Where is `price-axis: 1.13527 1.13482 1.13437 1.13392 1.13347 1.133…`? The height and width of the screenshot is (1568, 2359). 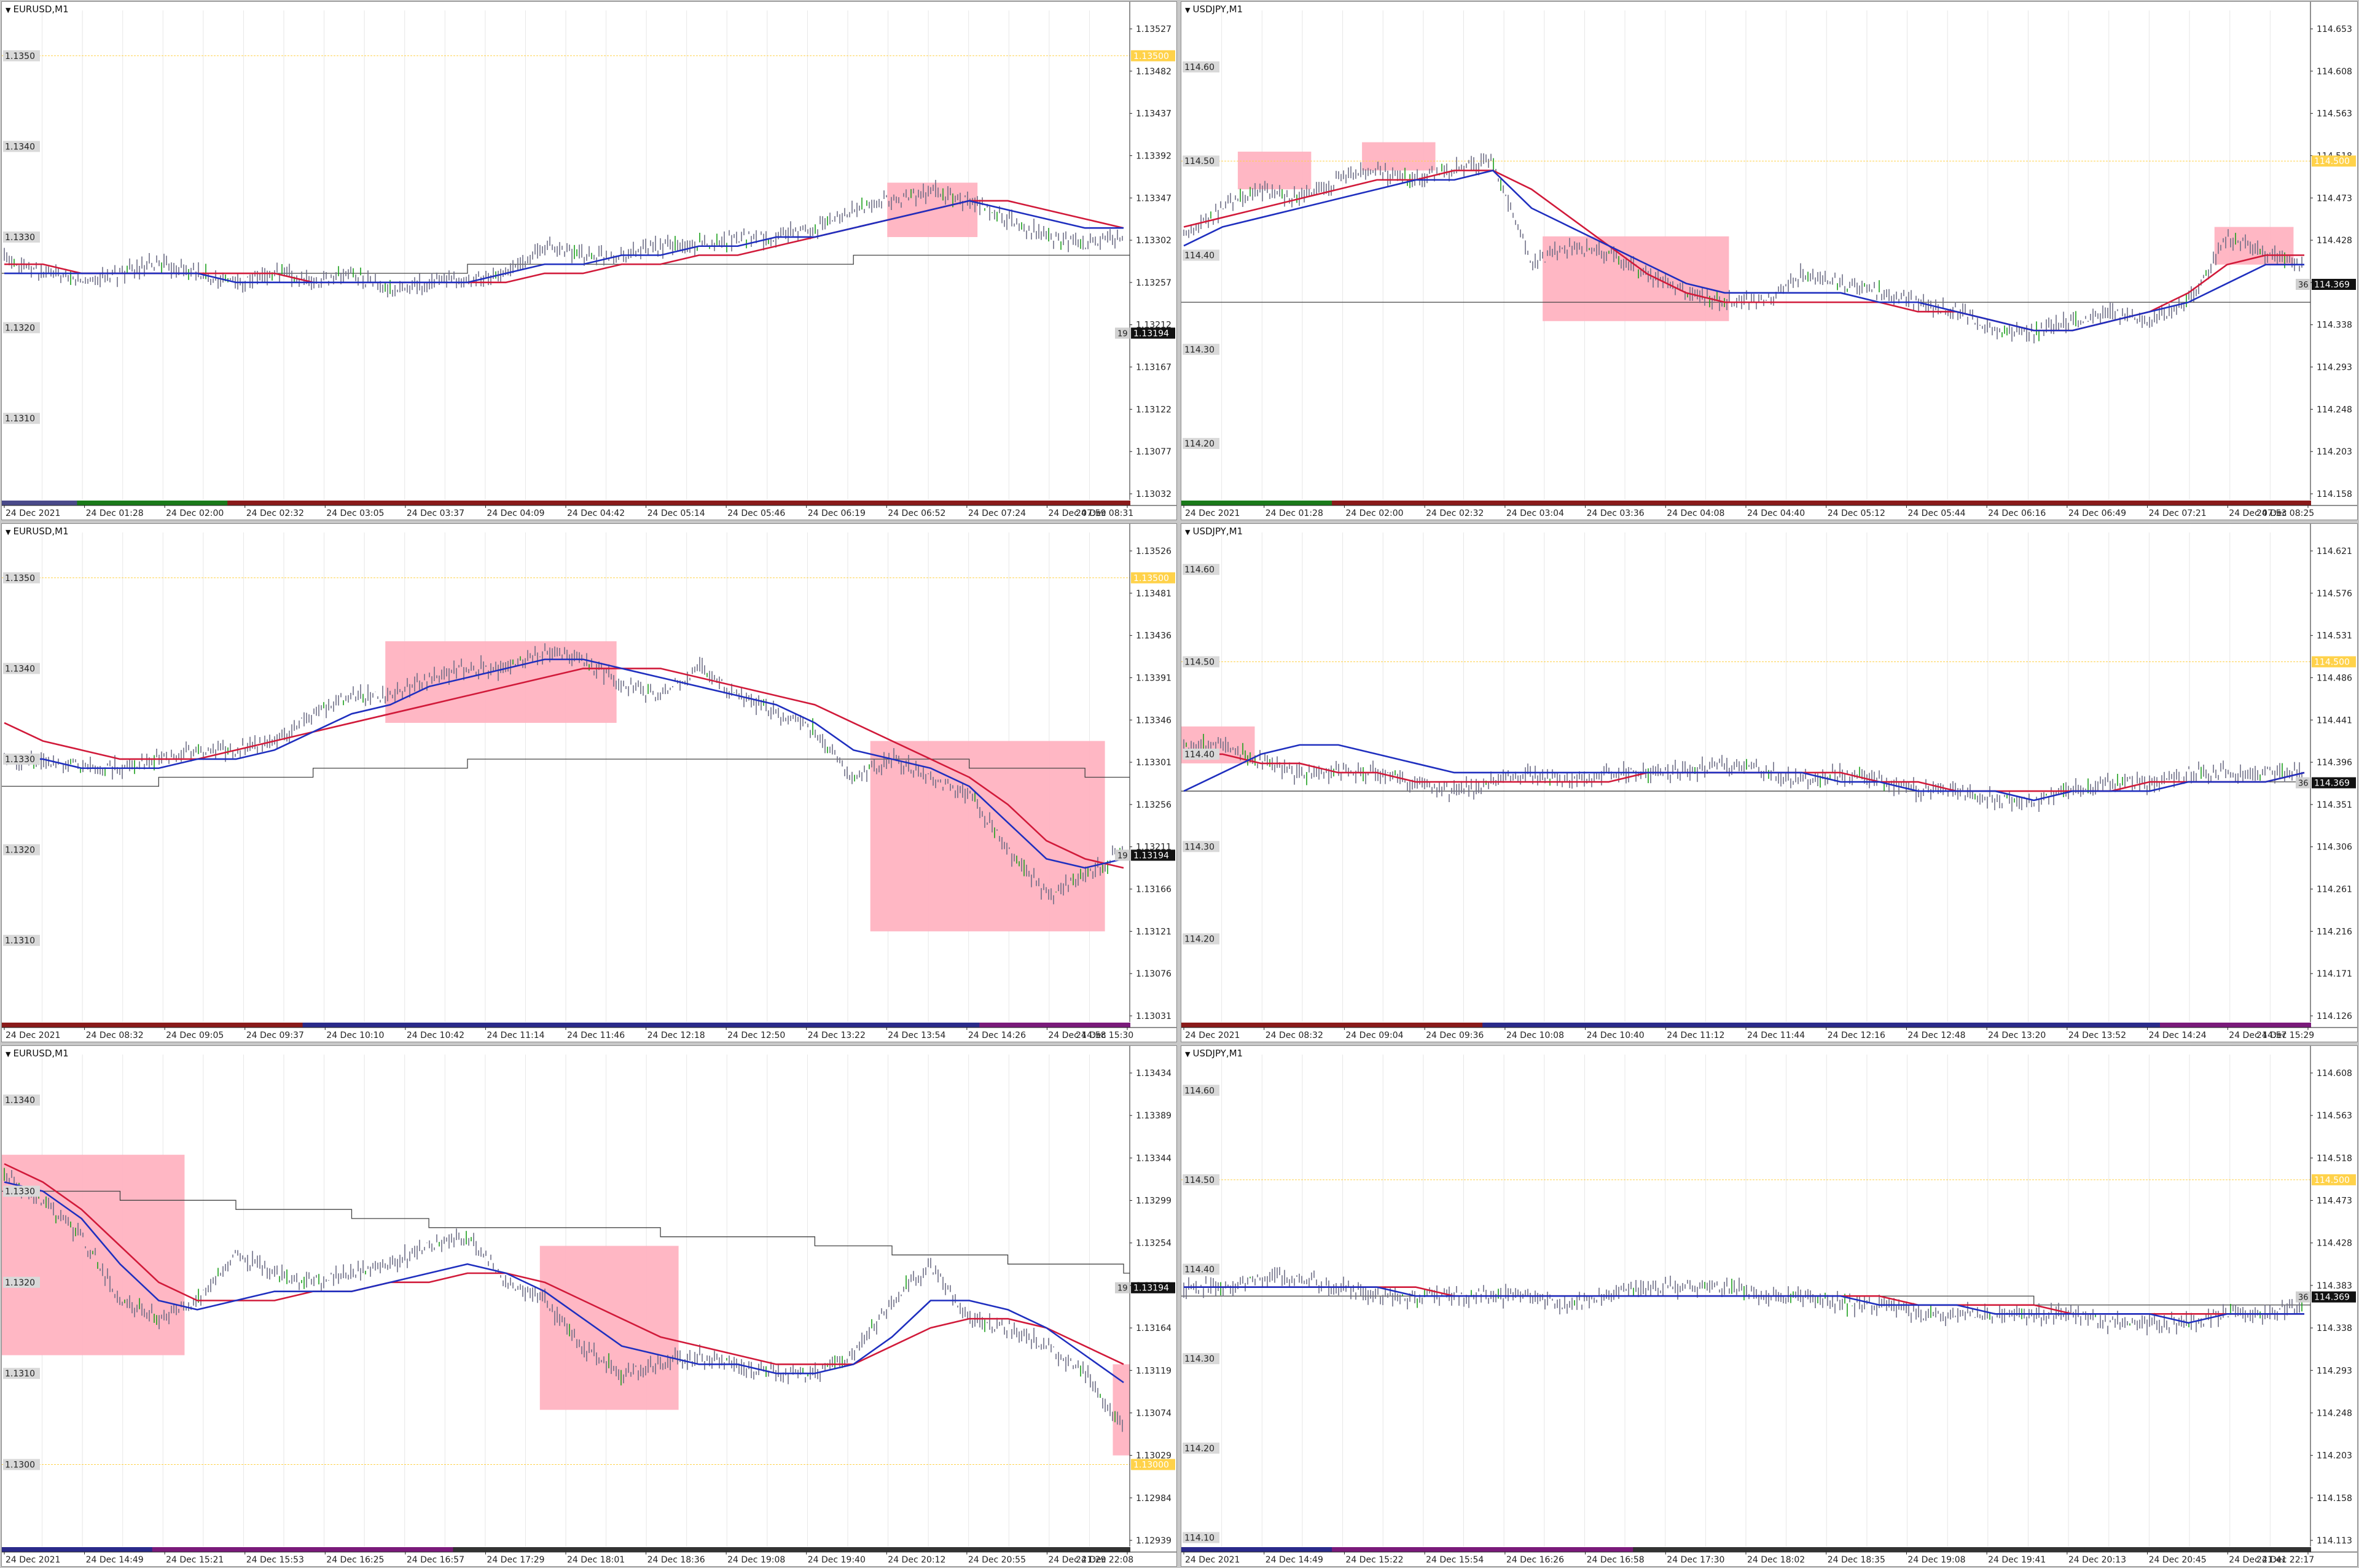 price-axis: 1.13527 1.13482 1.13437 1.13392 1.13347 1.133… is located at coordinates (1151, 262).